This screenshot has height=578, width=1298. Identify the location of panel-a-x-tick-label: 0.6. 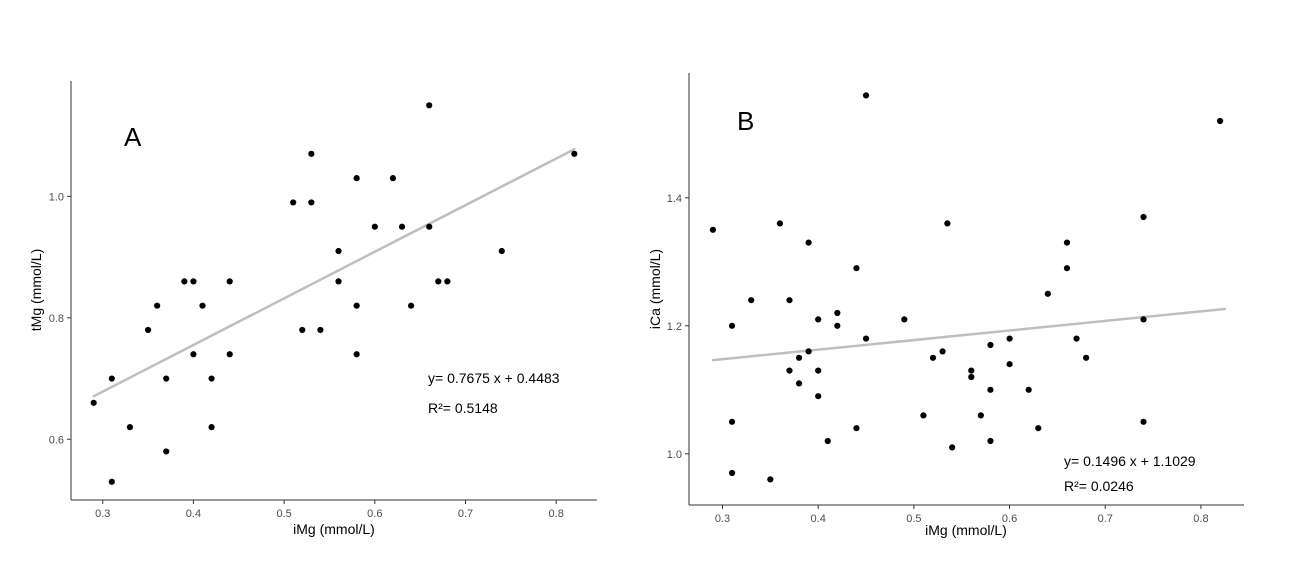
(374, 514).